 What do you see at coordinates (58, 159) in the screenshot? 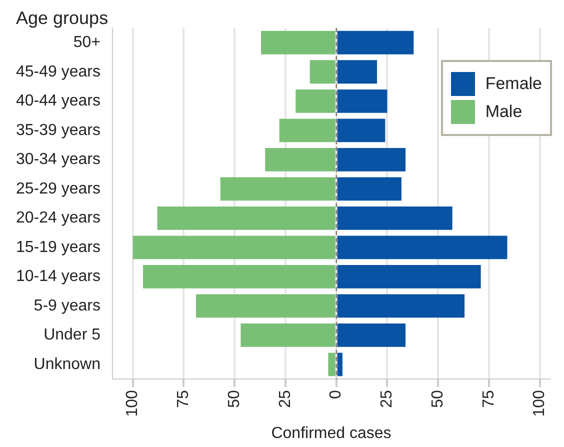
I see `y-tick-label: 30-34 years` at bounding box center [58, 159].